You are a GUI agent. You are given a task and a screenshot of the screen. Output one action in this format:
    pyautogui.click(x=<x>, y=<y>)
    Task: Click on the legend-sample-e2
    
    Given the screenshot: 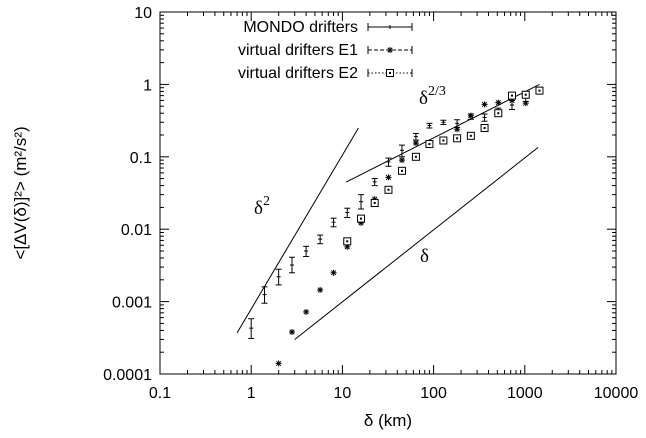 What is the action you would take?
    pyautogui.click(x=390, y=73)
    